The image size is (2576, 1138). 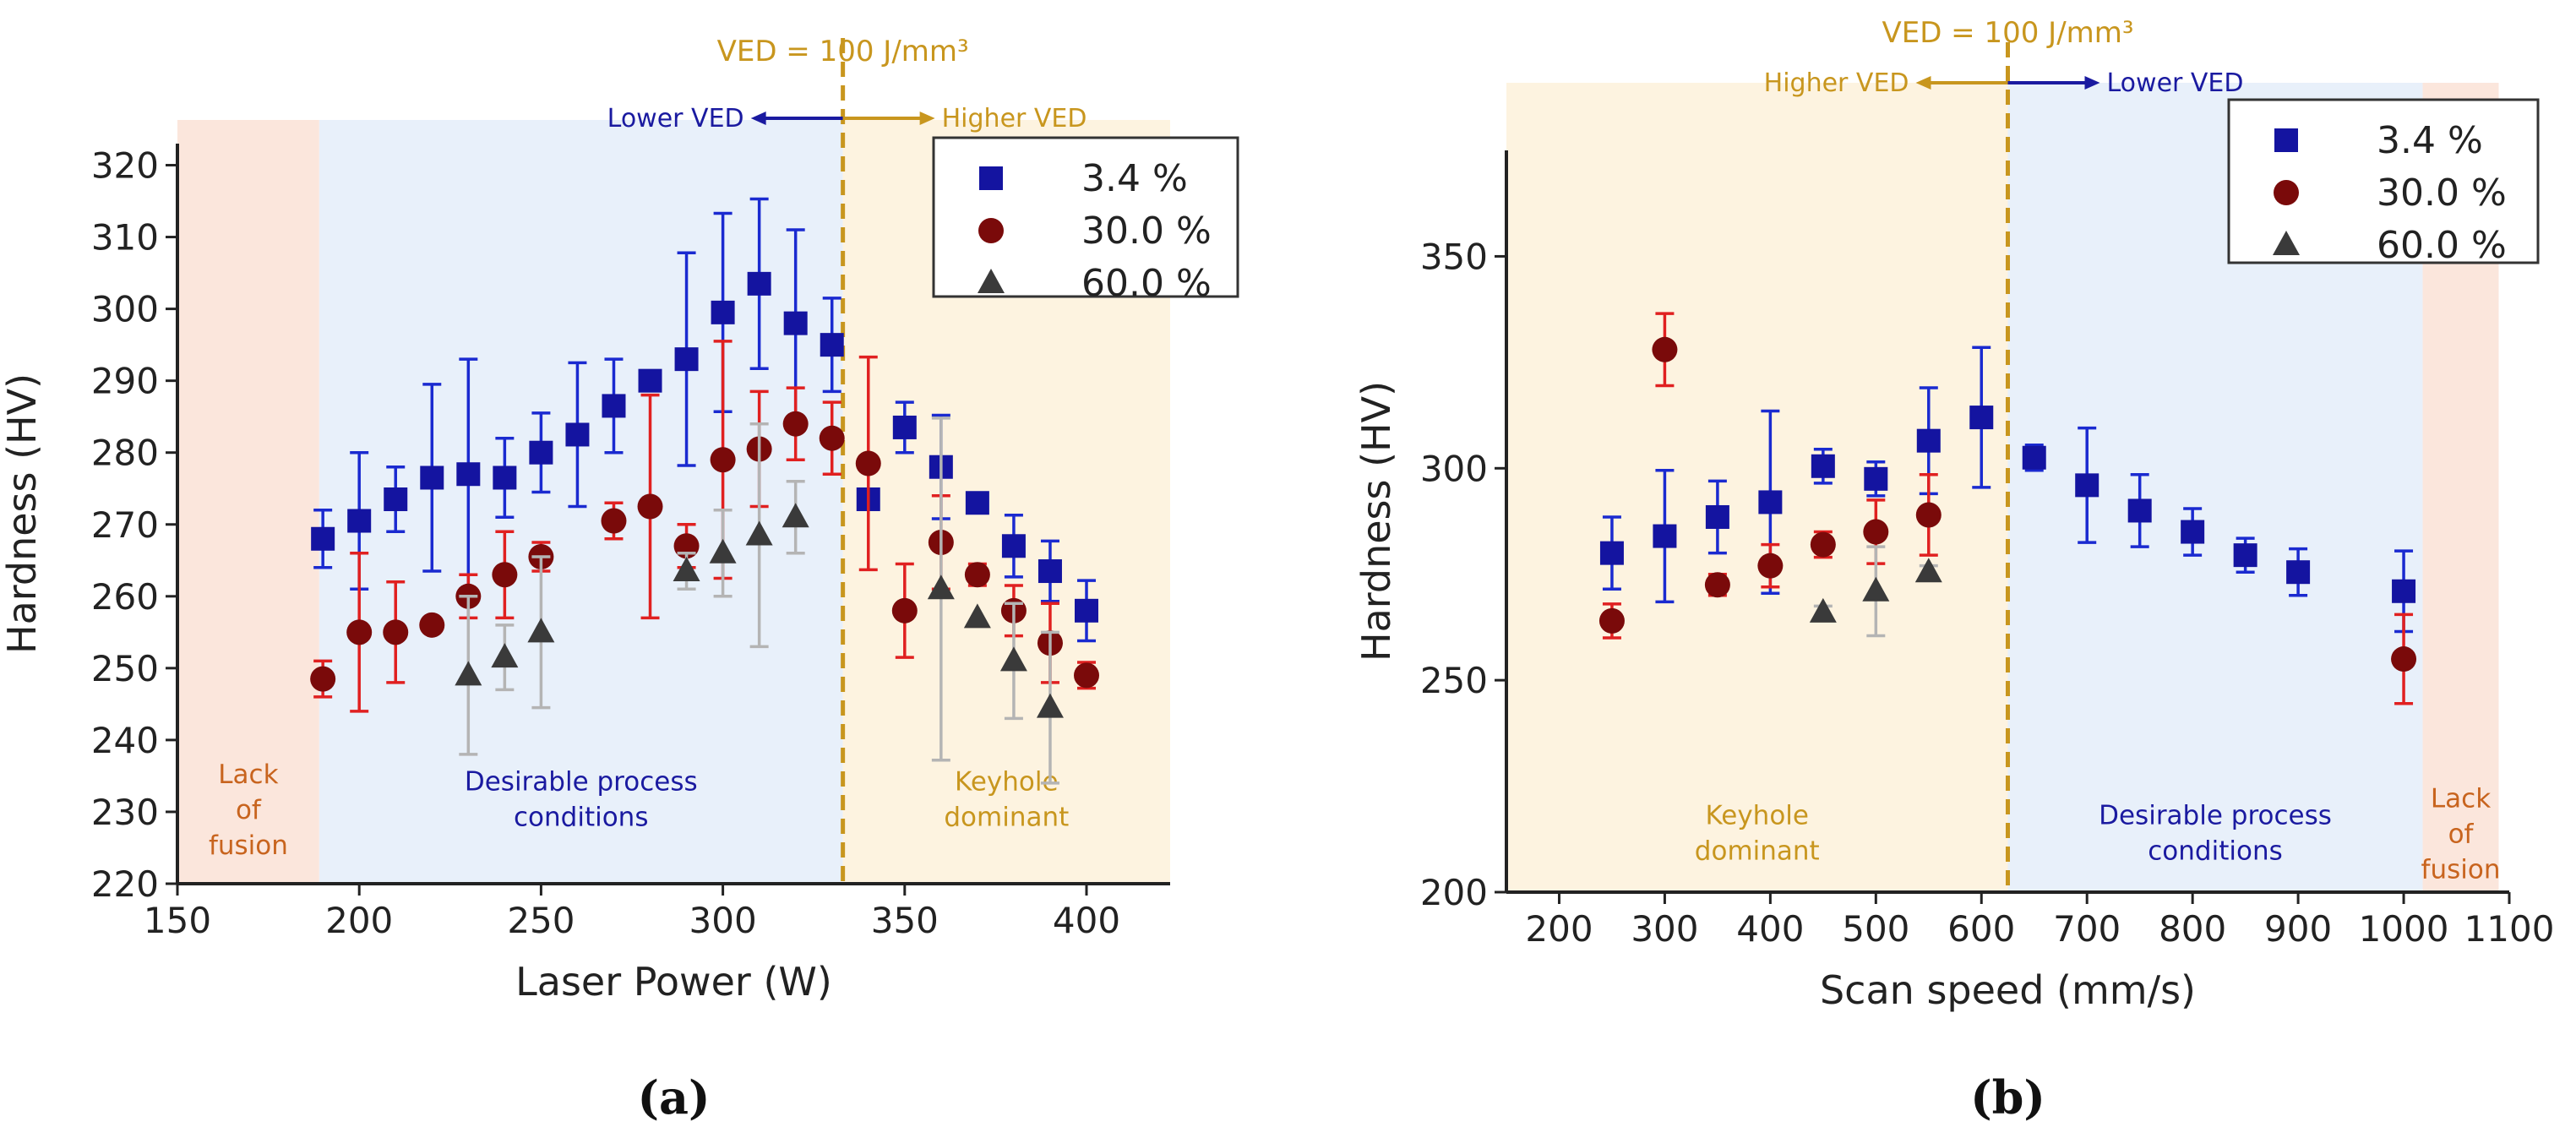 What do you see at coordinates (125, 453) in the screenshot?
I see `chart-a-y-tick-label-6: 280` at bounding box center [125, 453].